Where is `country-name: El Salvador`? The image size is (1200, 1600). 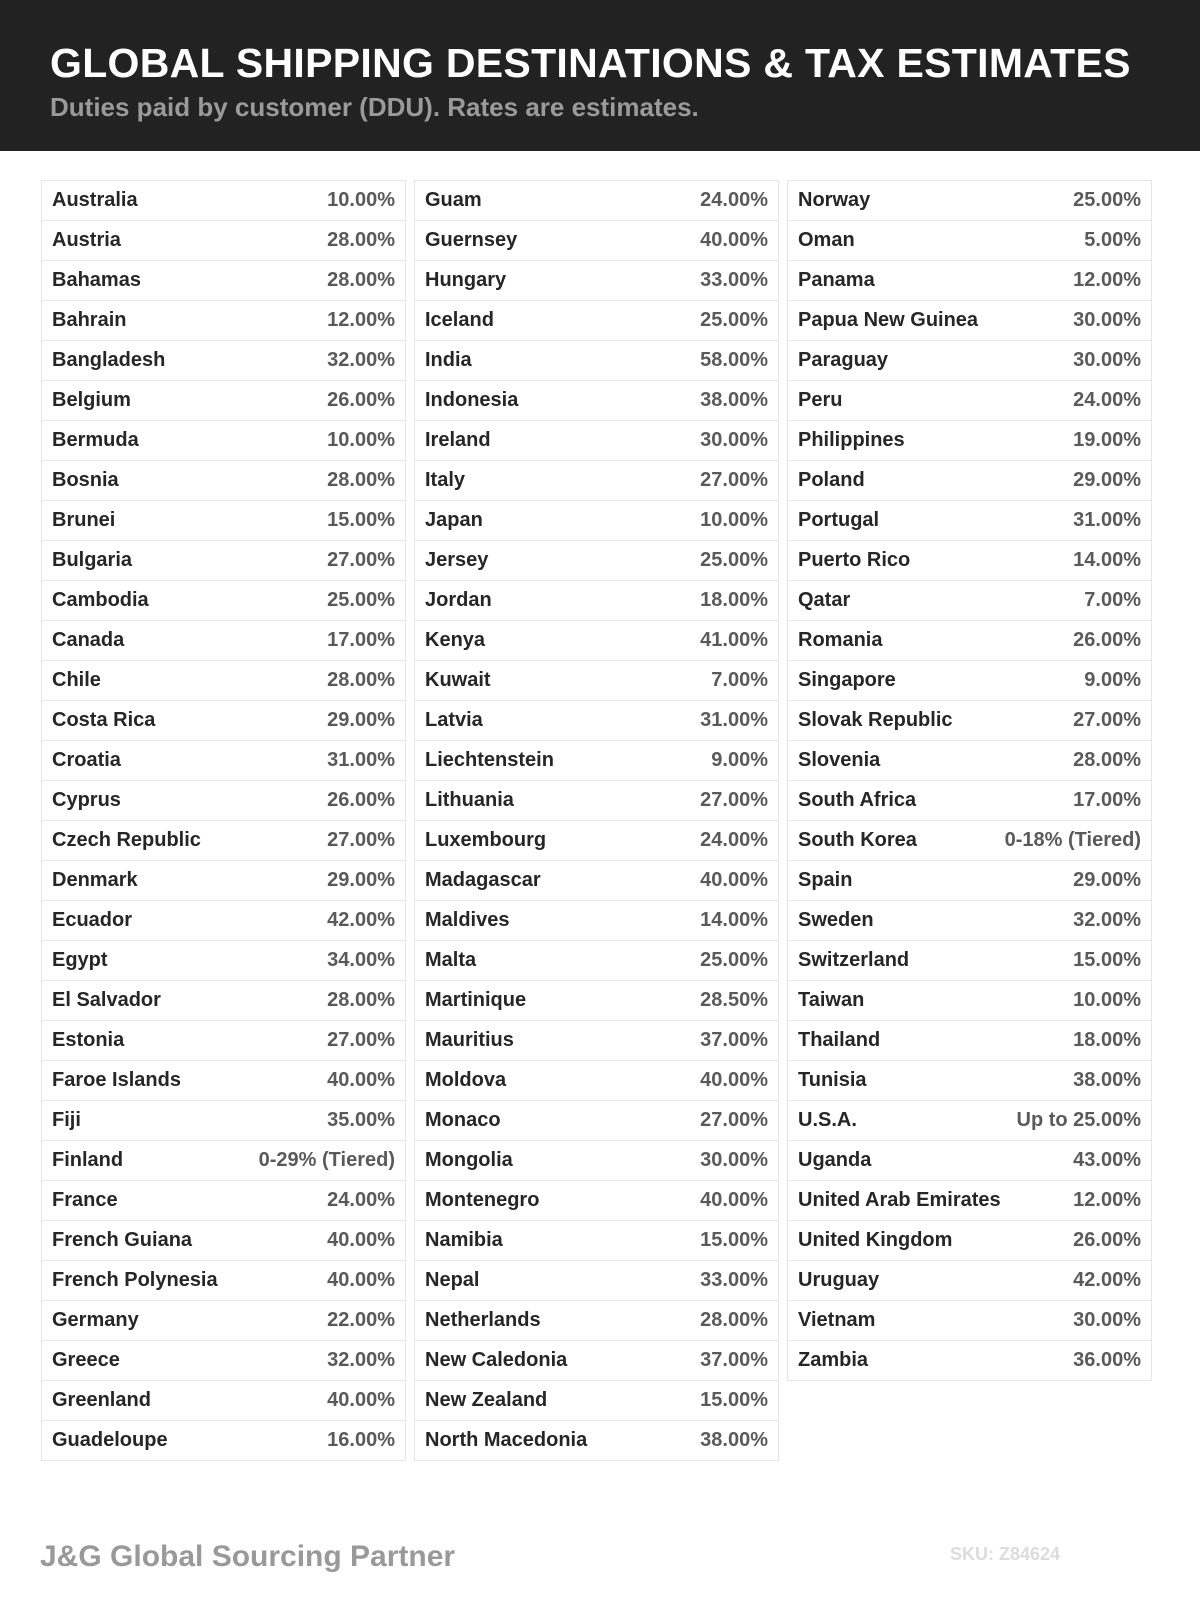 country-name: El Salvador is located at coordinates (106, 1000).